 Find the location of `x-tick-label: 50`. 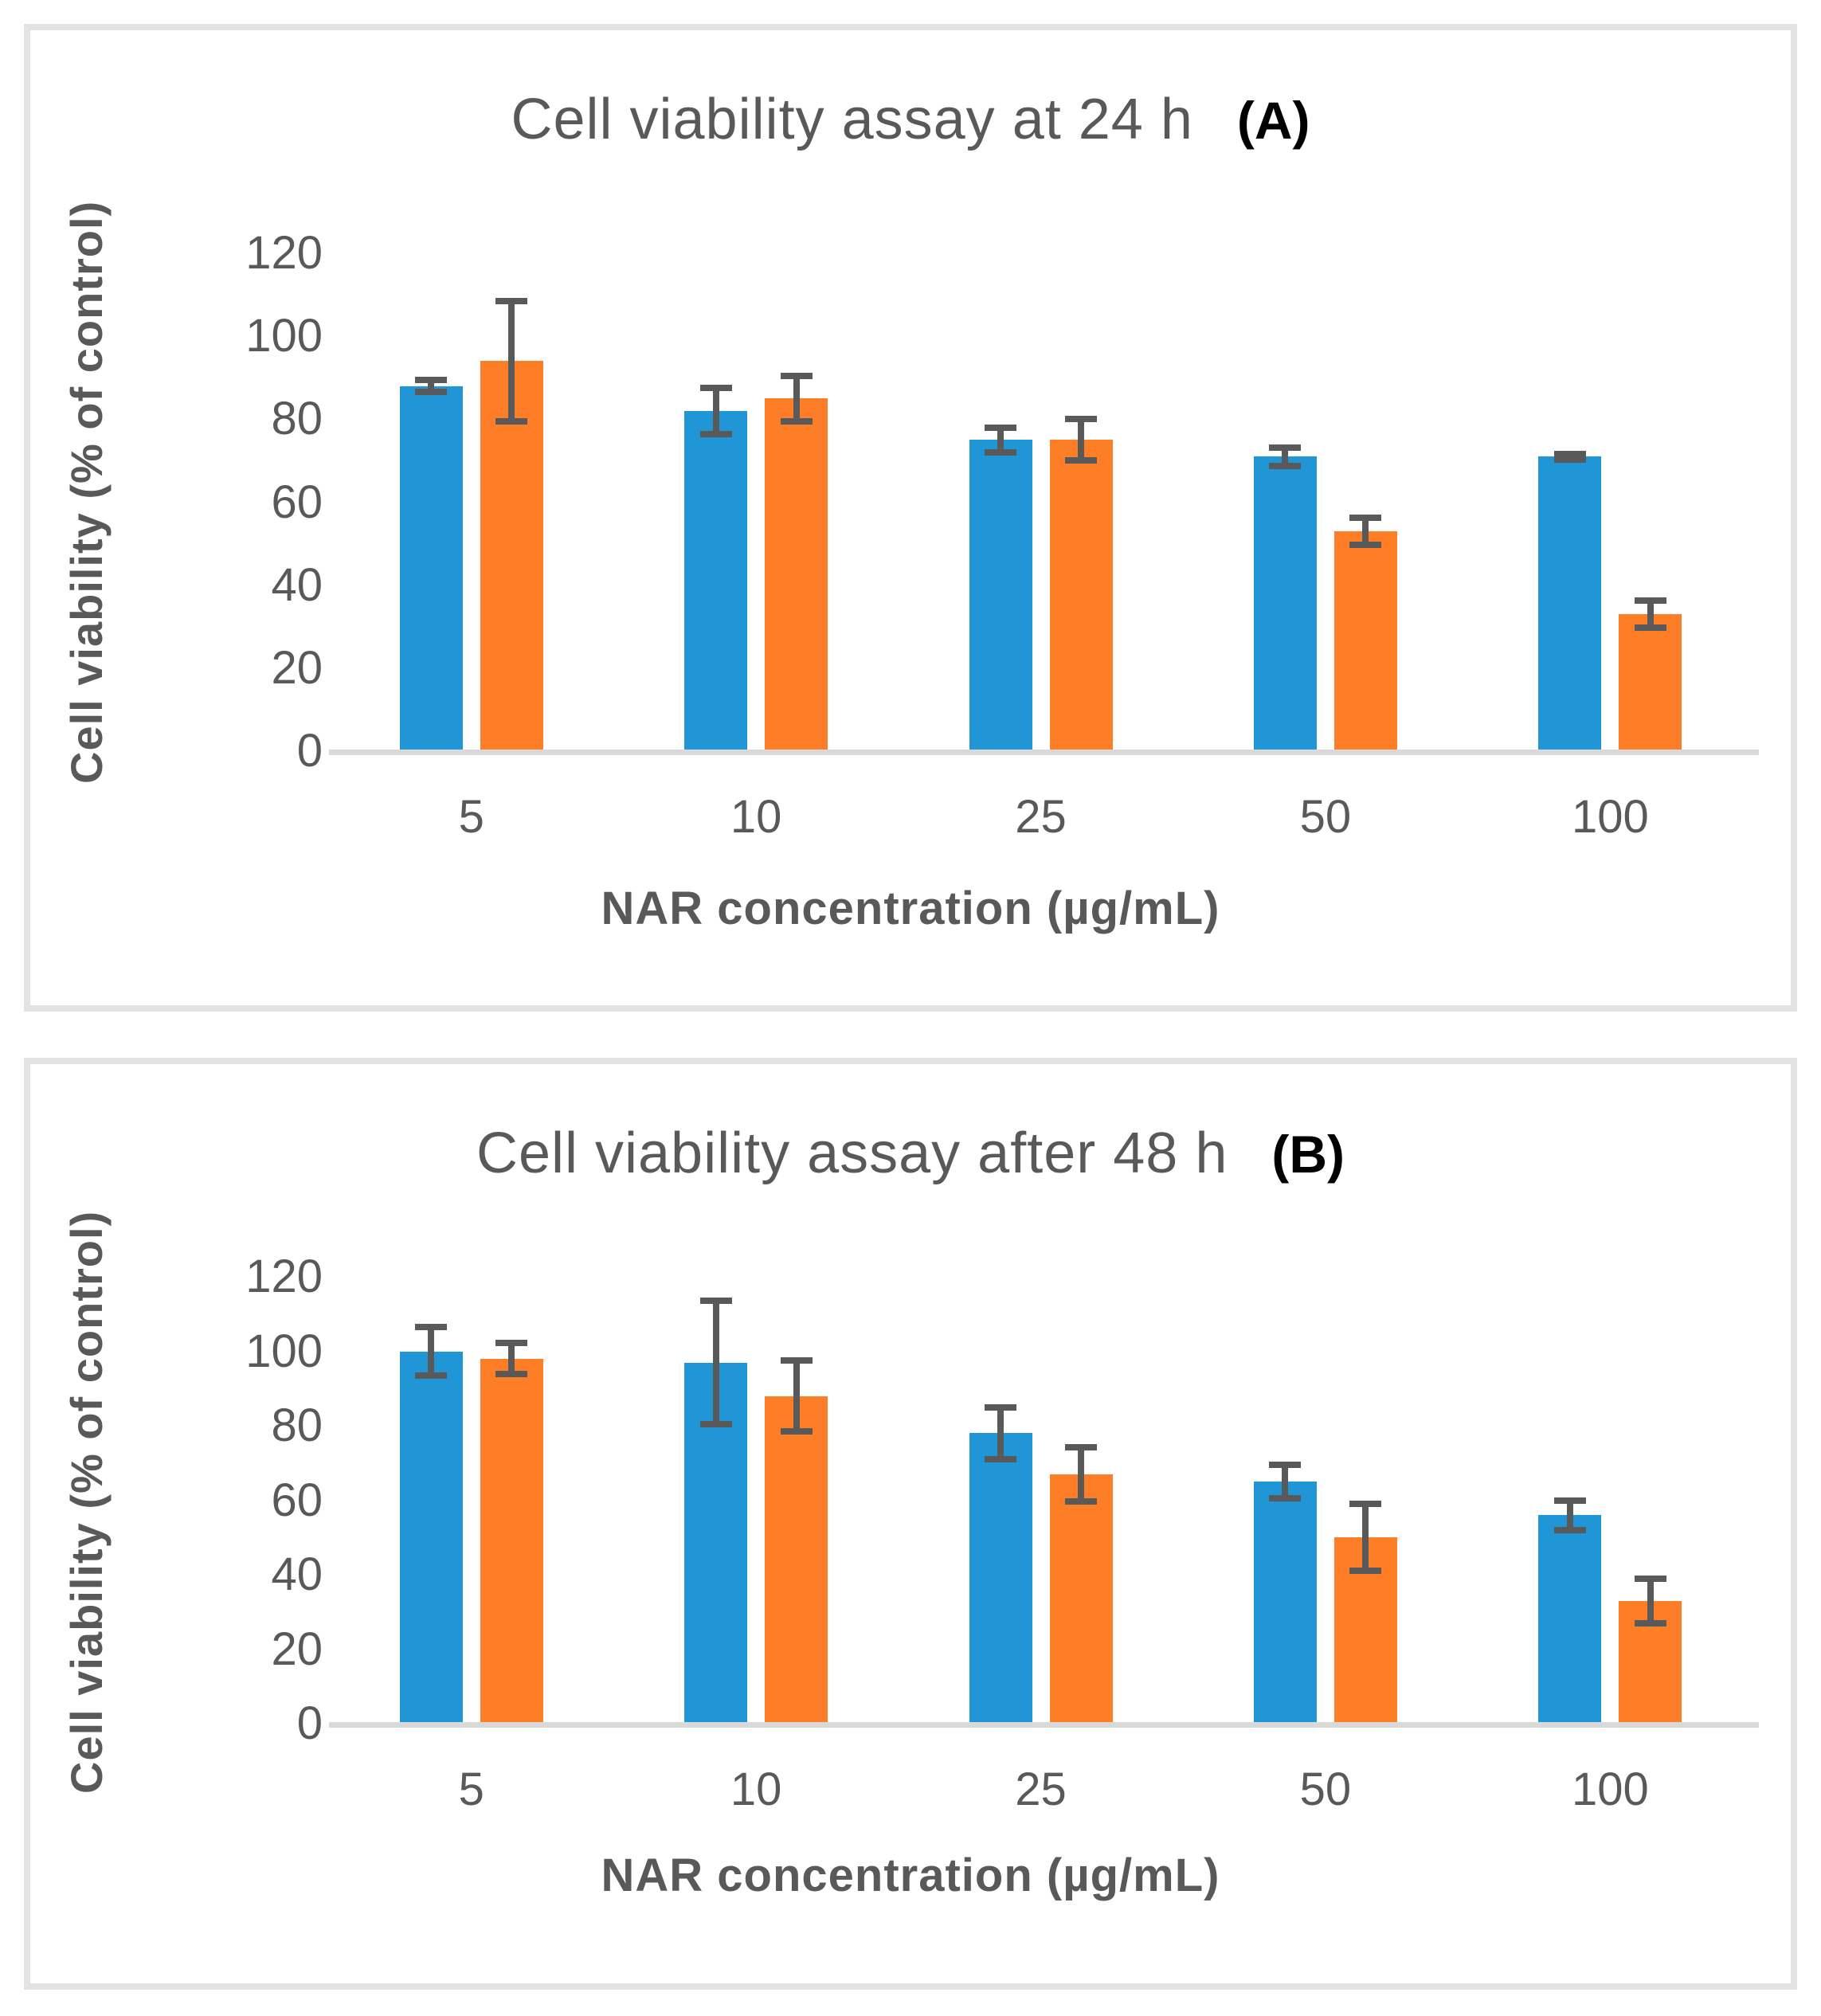

x-tick-label: 50 is located at coordinates (1325, 1789).